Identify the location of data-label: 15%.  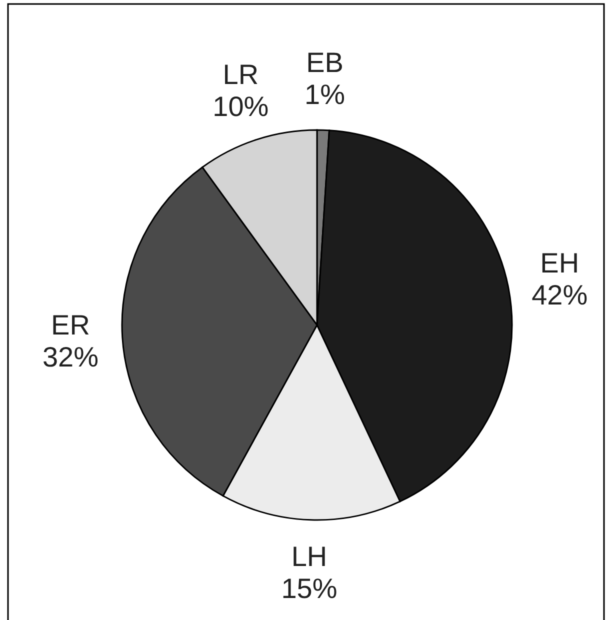
(309, 588).